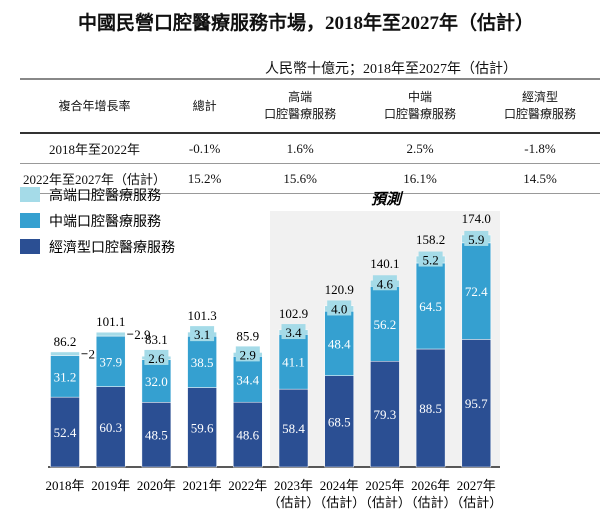 The width and height of the screenshot is (612, 518). What do you see at coordinates (476, 218) in the screenshot?
I see `total-label: 174.0` at bounding box center [476, 218].